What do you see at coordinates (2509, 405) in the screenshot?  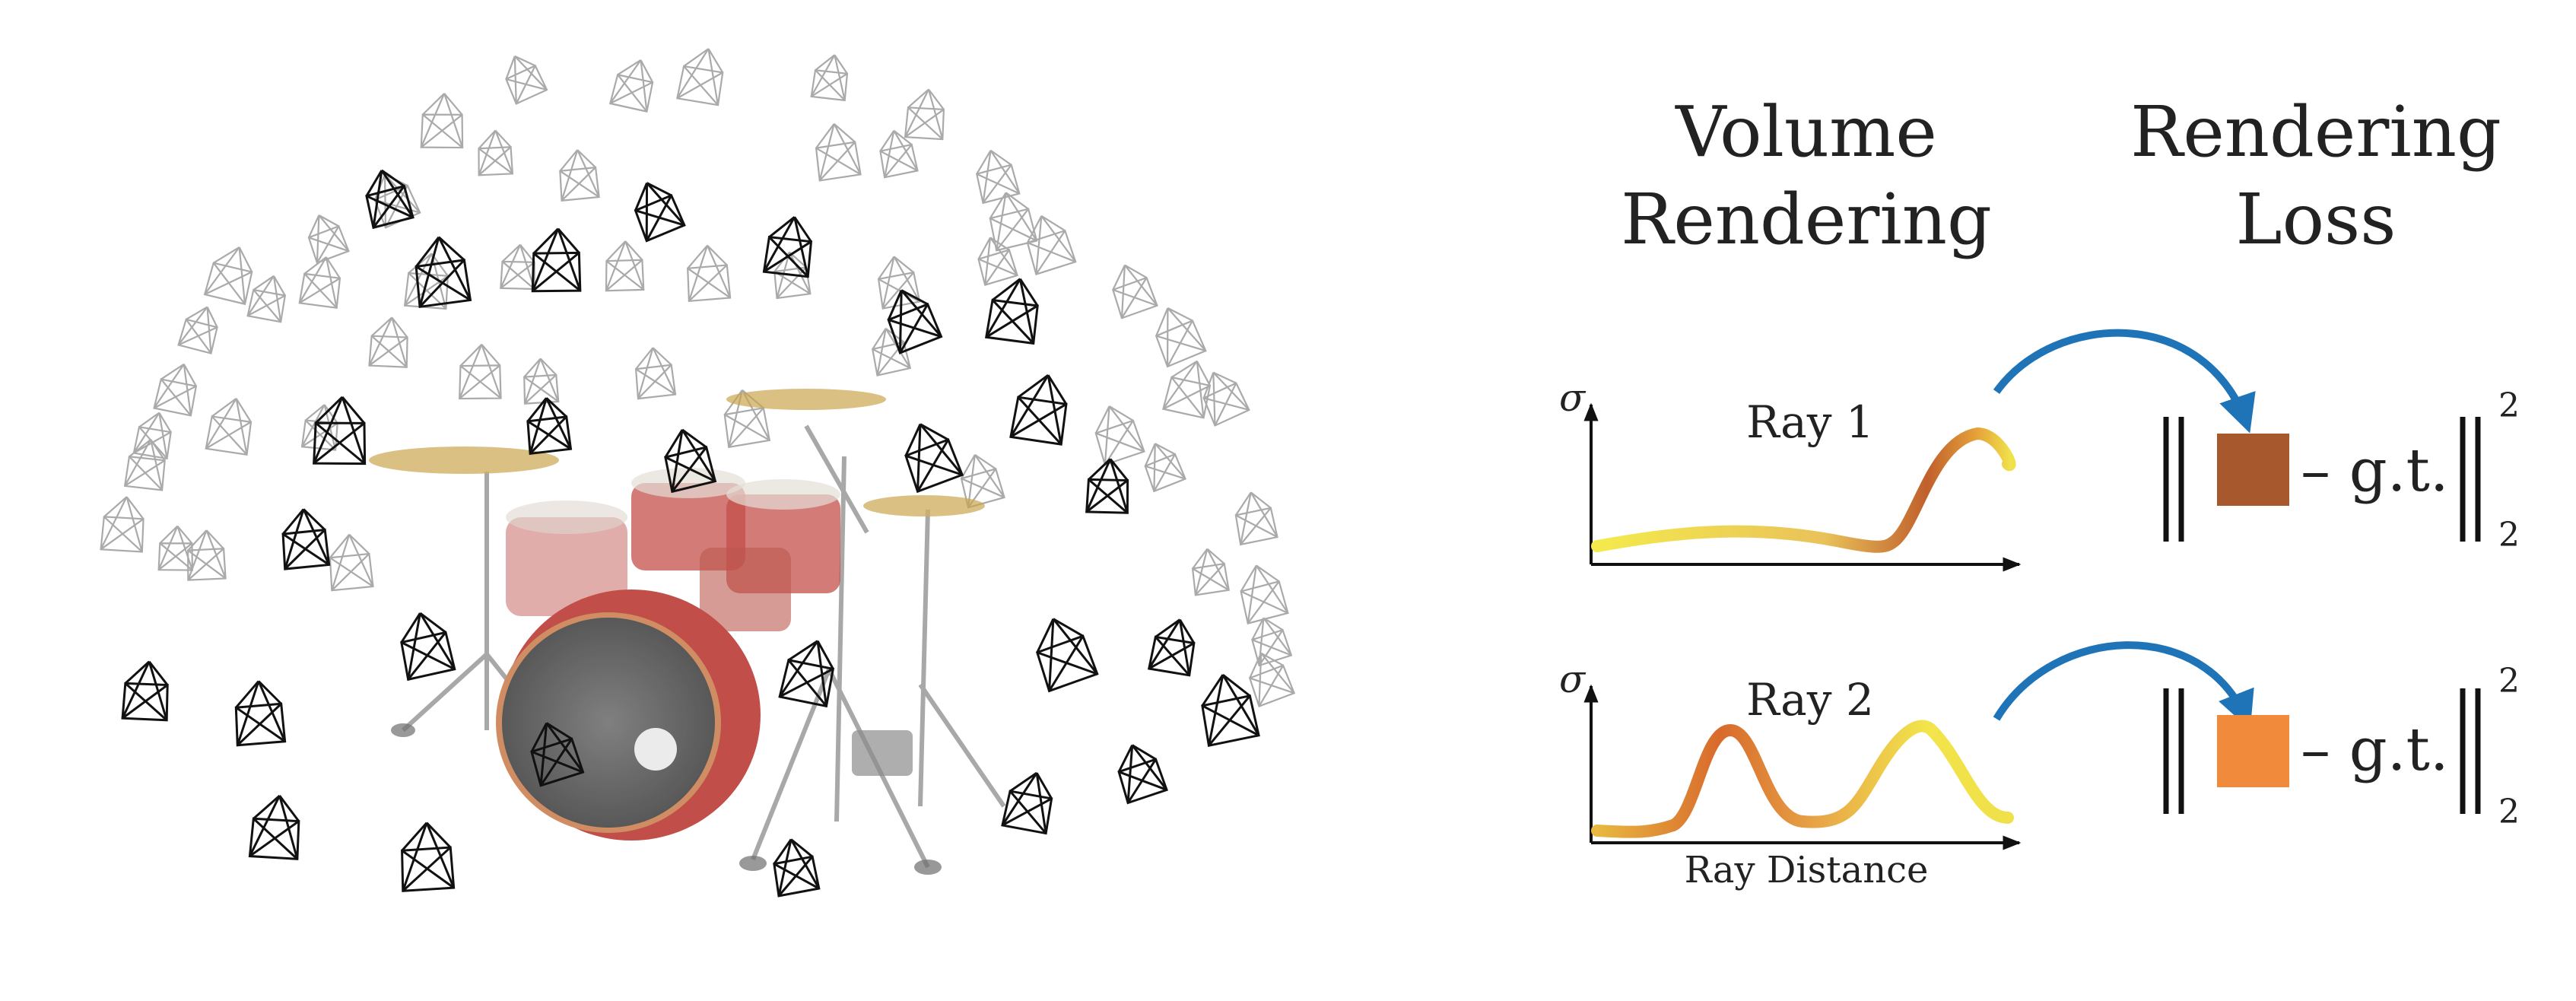 I see `ray1-exponent: 2` at bounding box center [2509, 405].